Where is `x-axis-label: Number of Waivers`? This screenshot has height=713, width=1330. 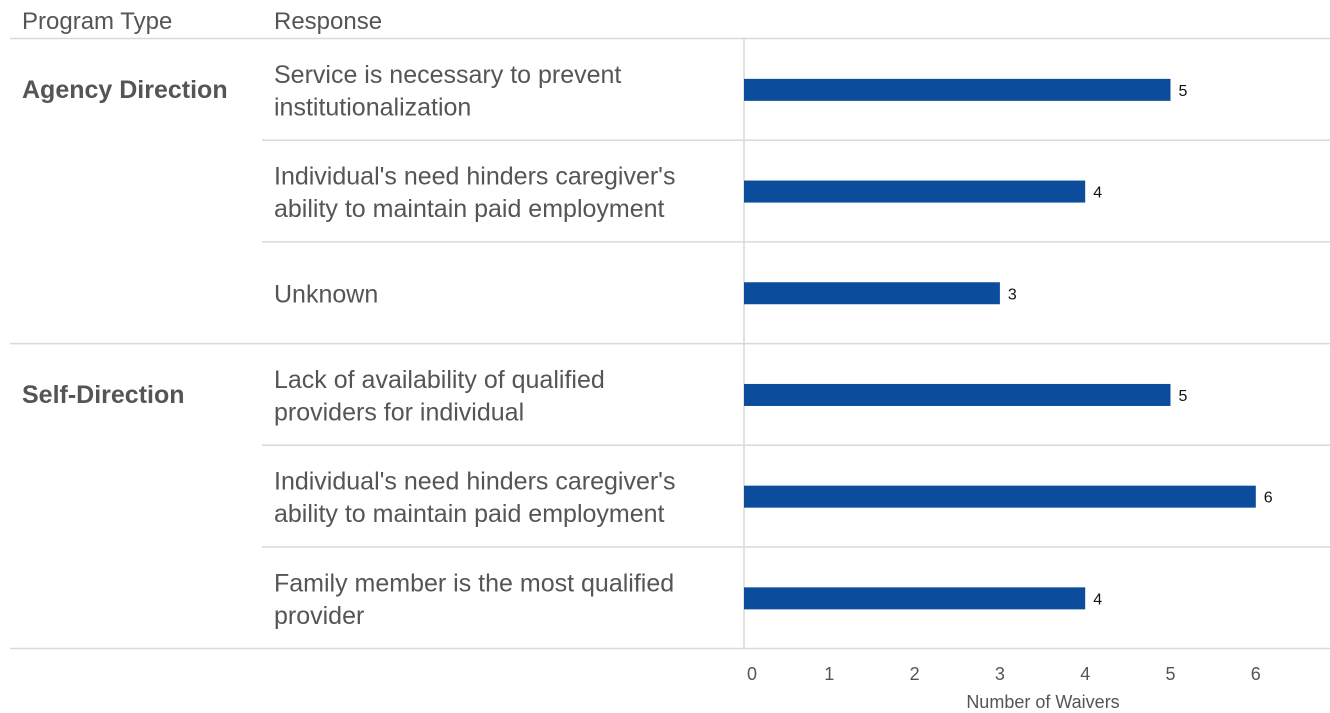 x-axis-label: Number of Waivers is located at coordinates (1042, 702).